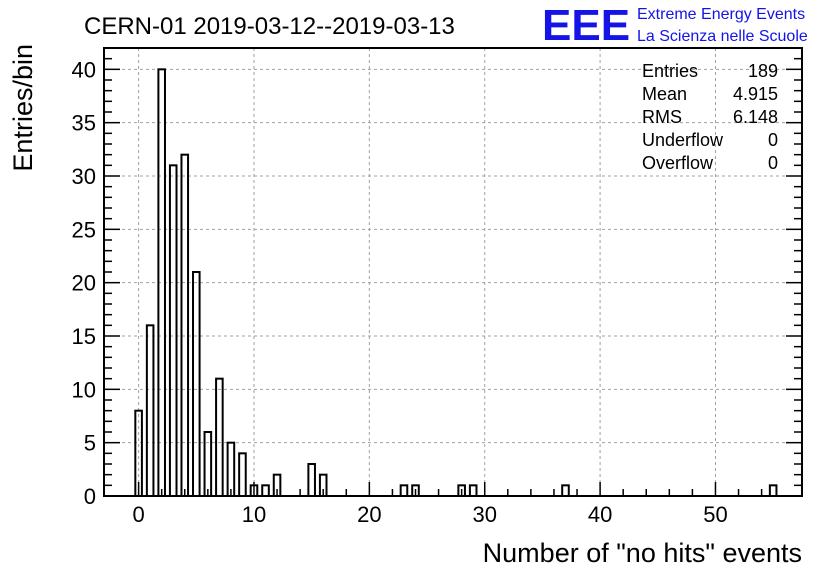  I want to click on x-tick-label: 30, so click(484, 514).